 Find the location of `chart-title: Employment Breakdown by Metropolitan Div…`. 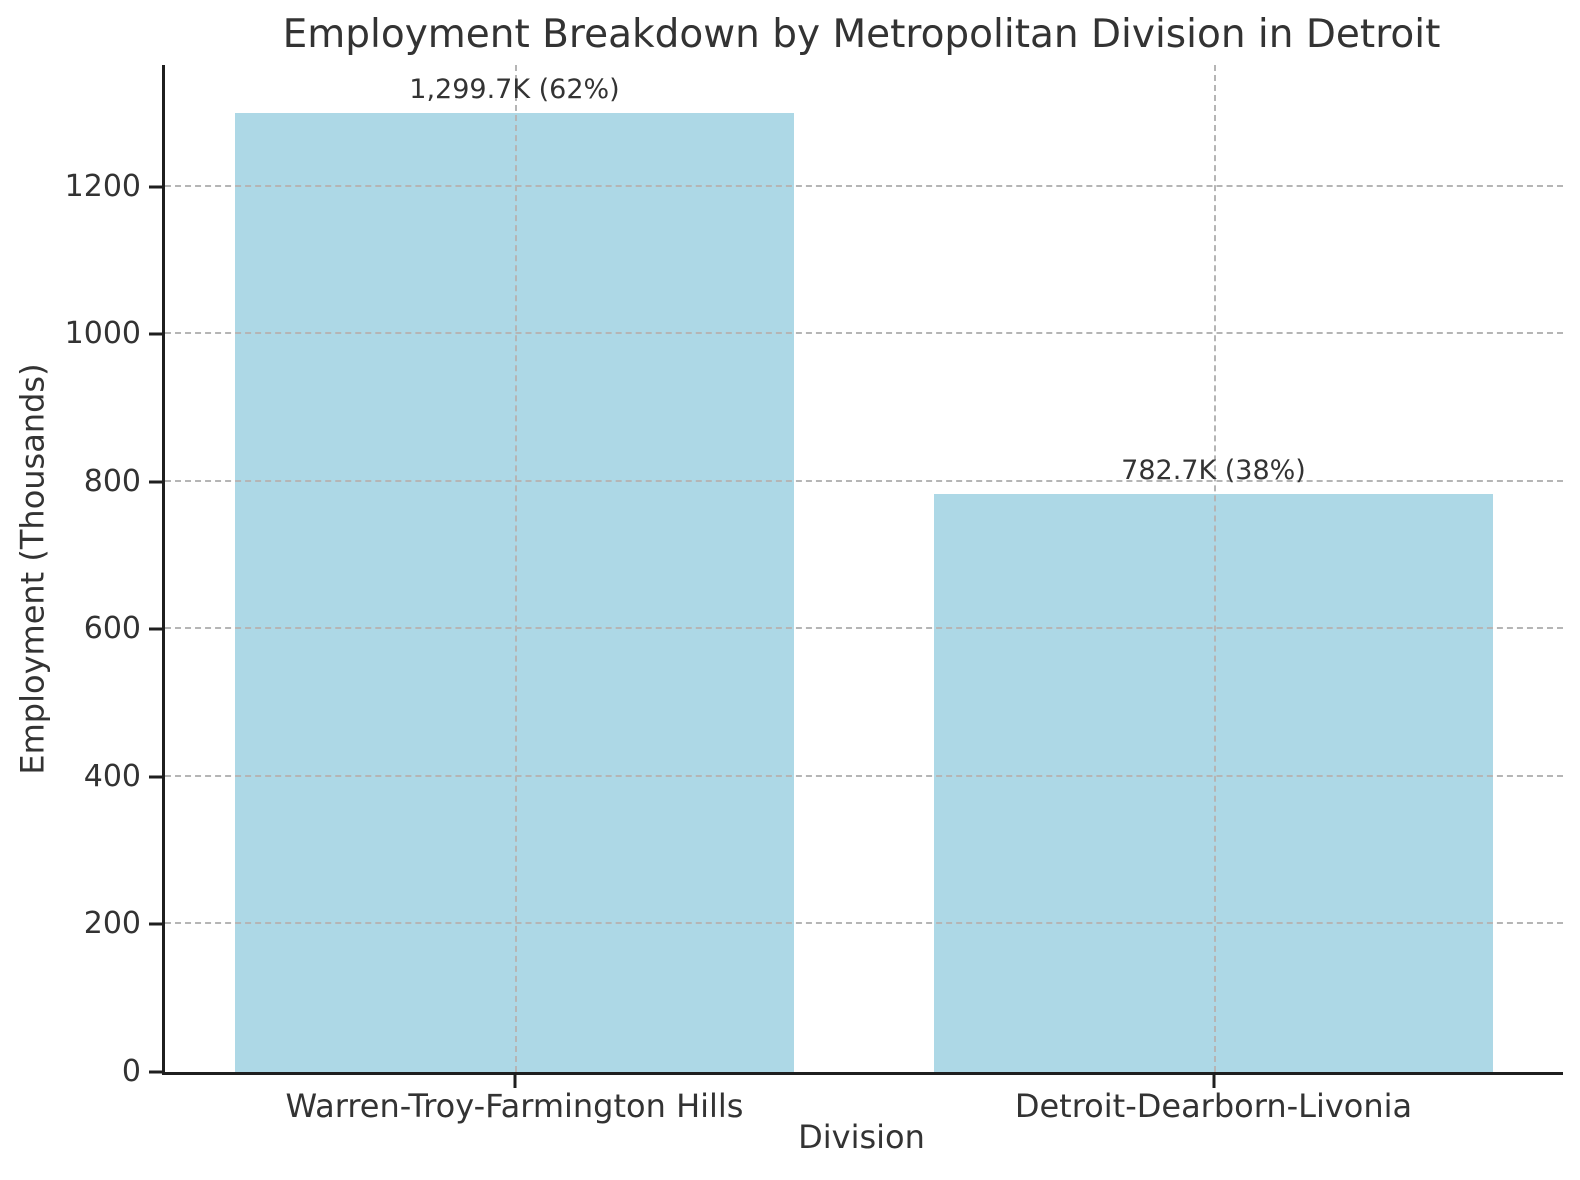

chart-title: Employment Breakdown by Metropolitan Div… is located at coordinates (861, 34).